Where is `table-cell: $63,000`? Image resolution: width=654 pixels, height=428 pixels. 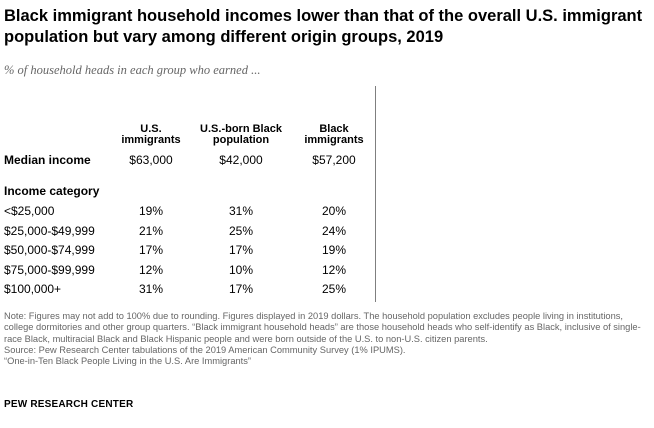
table-cell: $63,000 is located at coordinates (151, 159).